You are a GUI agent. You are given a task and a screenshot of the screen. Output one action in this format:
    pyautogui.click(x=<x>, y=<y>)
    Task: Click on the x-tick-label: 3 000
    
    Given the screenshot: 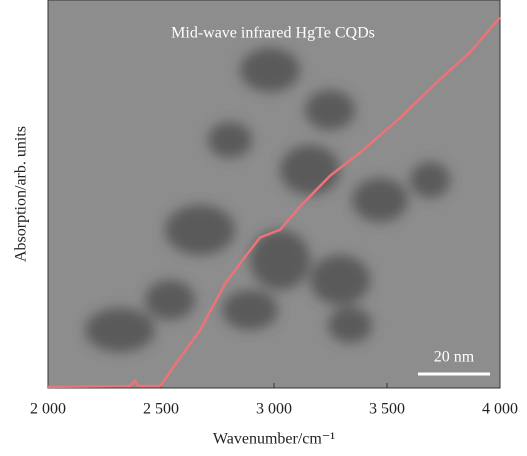 What is the action you would take?
    pyautogui.click(x=274, y=409)
    